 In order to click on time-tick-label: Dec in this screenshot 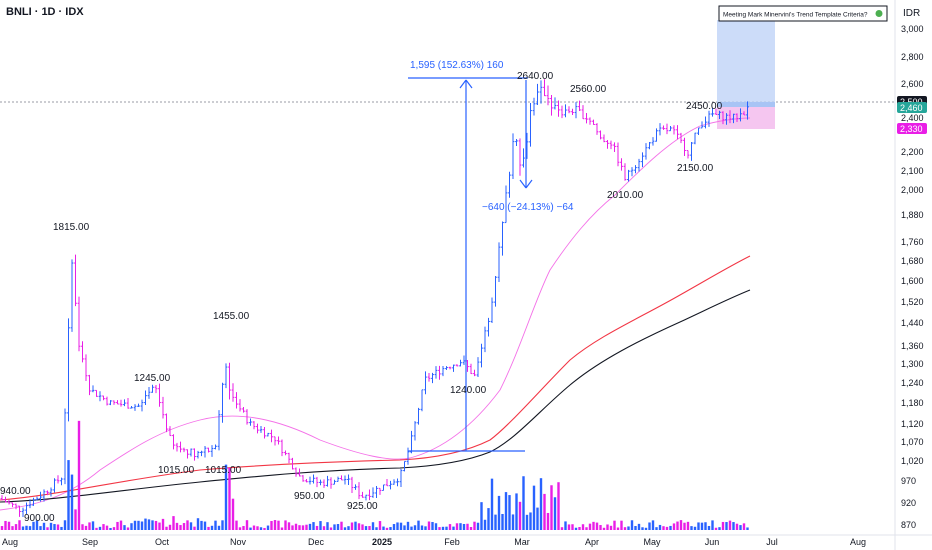, I will do `click(316, 542)`.